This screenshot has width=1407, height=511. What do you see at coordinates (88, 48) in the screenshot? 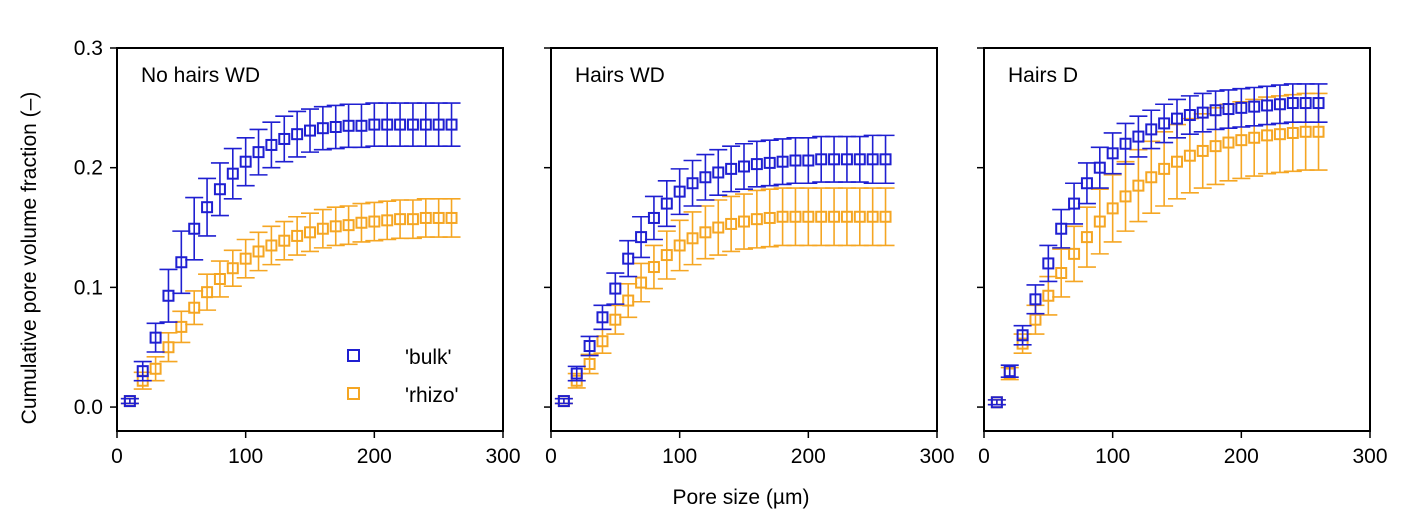
I see `y-tick-label: 0.3` at bounding box center [88, 48].